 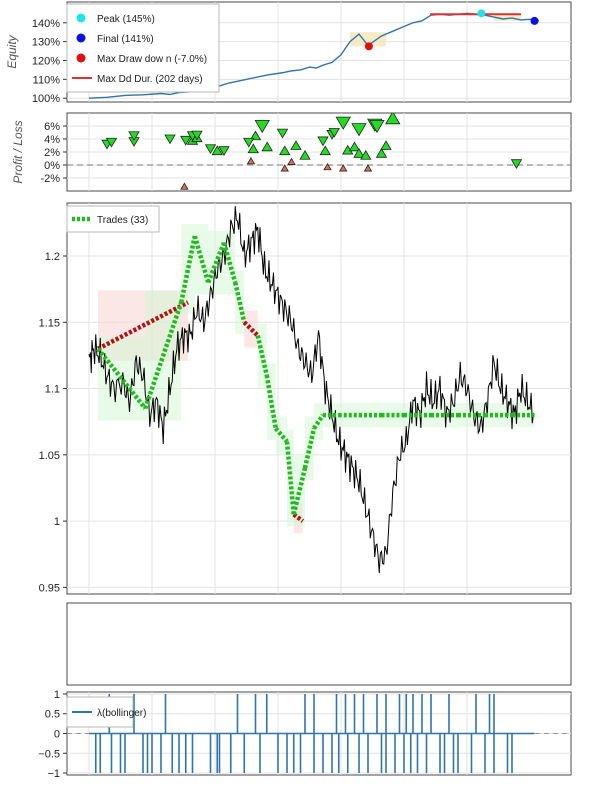 I want to click on ytick-label: 4%, so click(x=52, y=140).